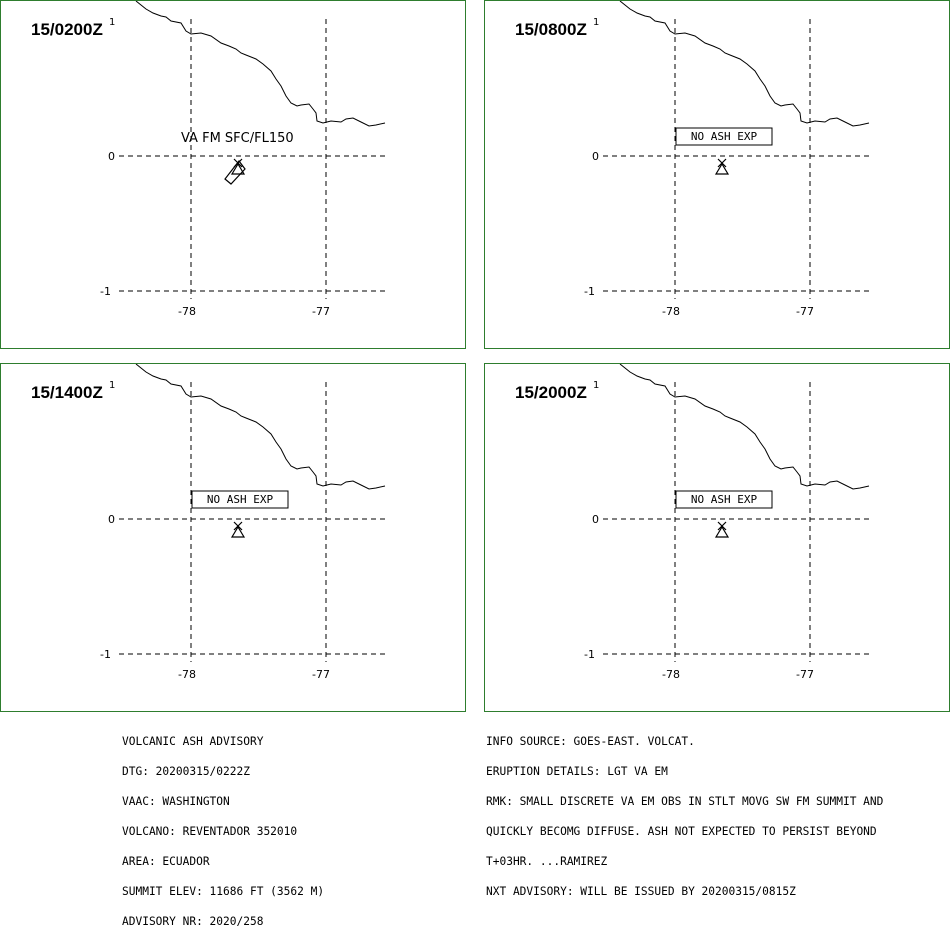 This screenshot has width=950, height=937. I want to click on map-svg: 0 -1 -78 -77 15/2000Z 1 NO ASH EXP, so click(692, 522).